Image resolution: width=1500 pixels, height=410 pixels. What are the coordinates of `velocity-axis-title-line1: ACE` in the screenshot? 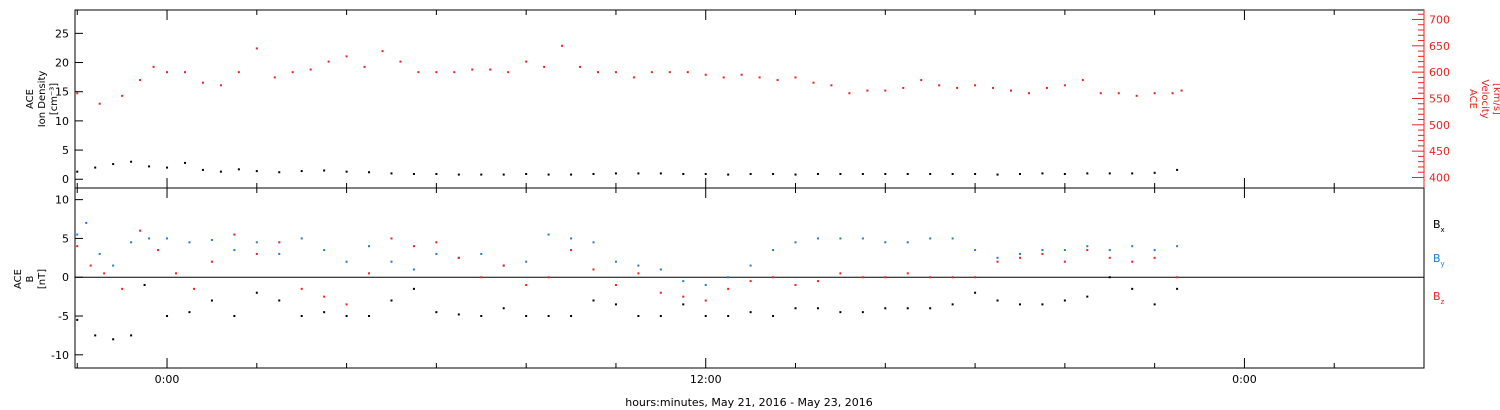 It's located at (1472, 99).